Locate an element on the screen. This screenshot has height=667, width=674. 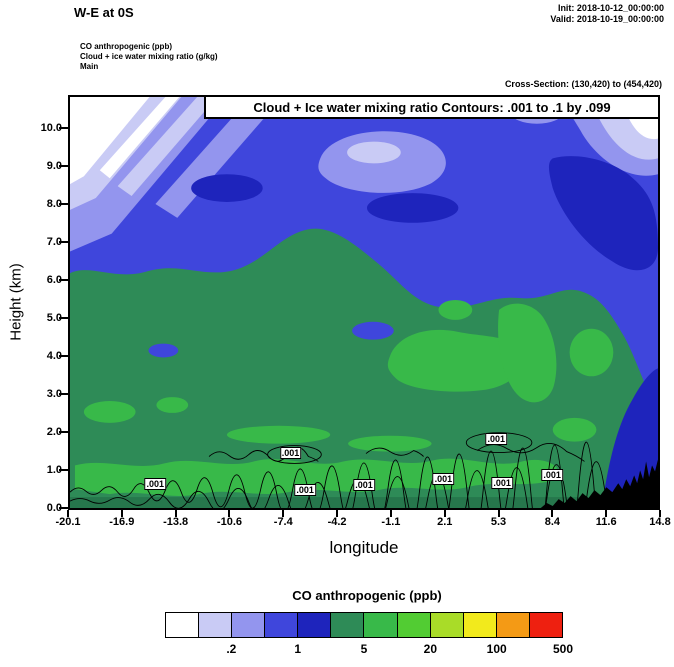
y-tick-label: 3.0 is located at coordinates (54, 393).